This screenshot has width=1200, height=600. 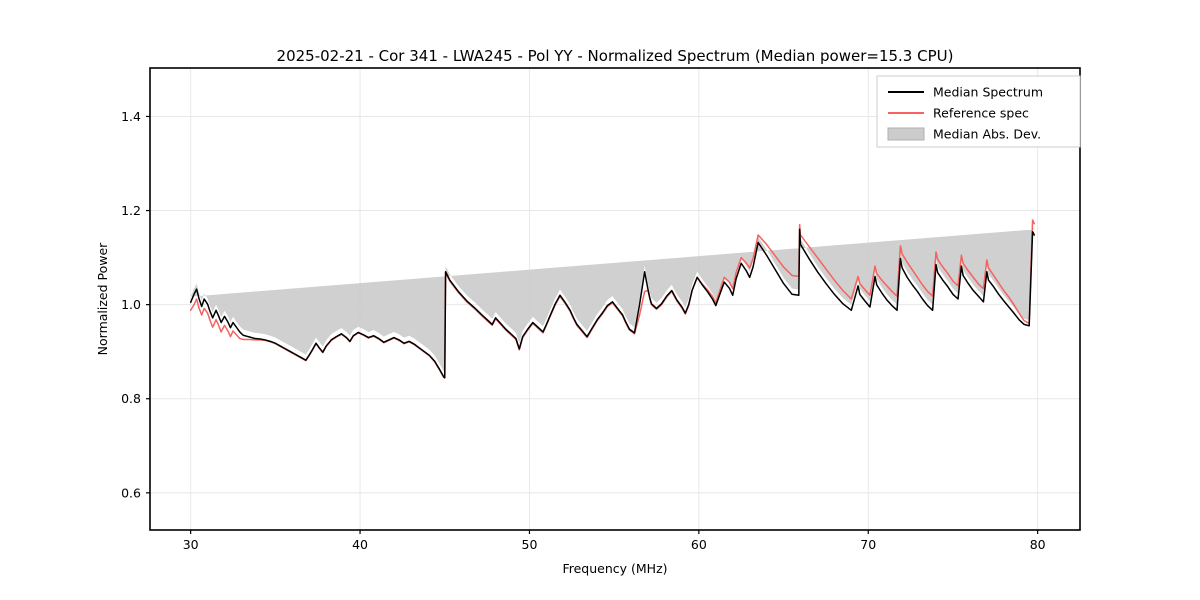 What do you see at coordinates (868, 544) in the screenshot?
I see `x-tick-label: 70` at bounding box center [868, 544].